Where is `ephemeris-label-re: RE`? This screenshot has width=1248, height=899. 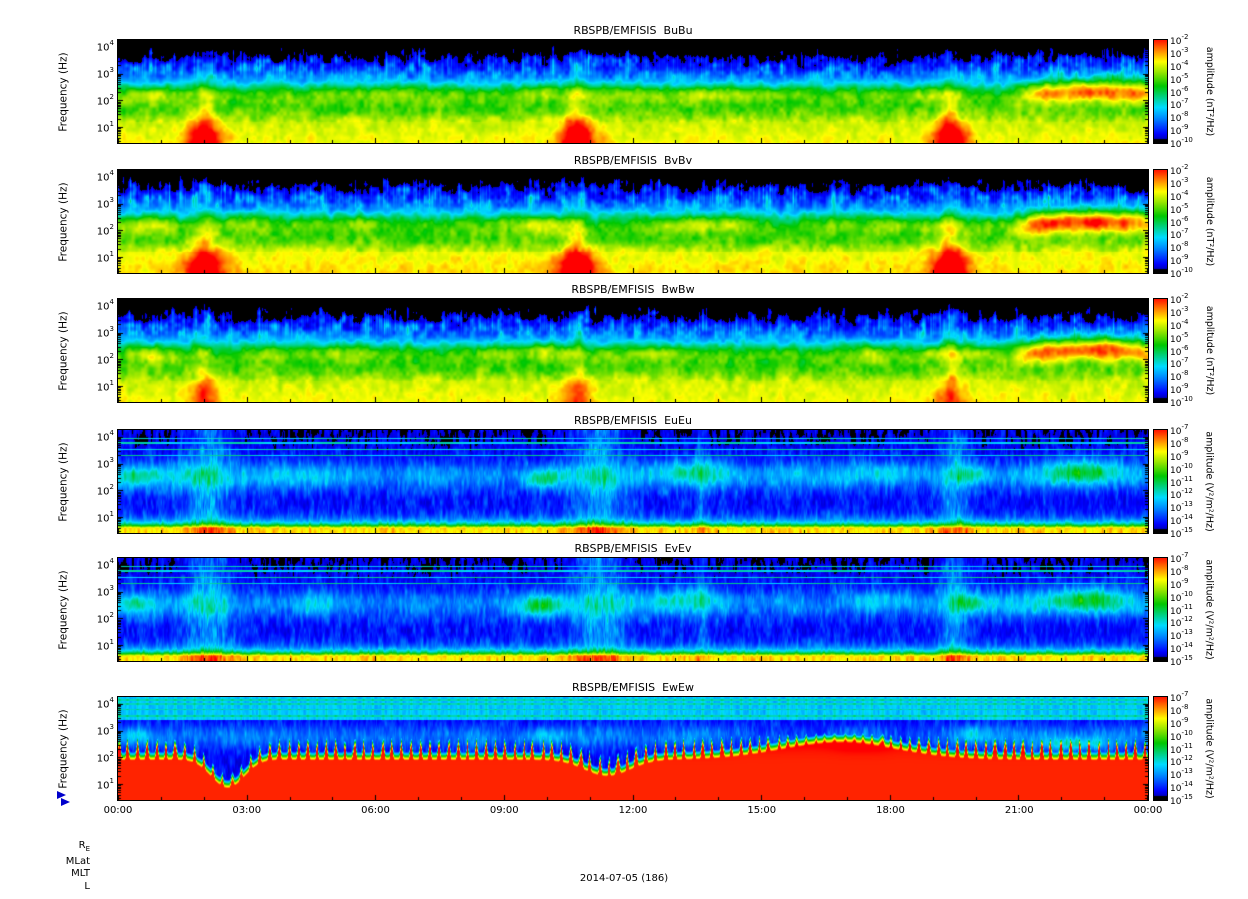 ephemeris-label-re: RE is located at coordinates (84, 846).